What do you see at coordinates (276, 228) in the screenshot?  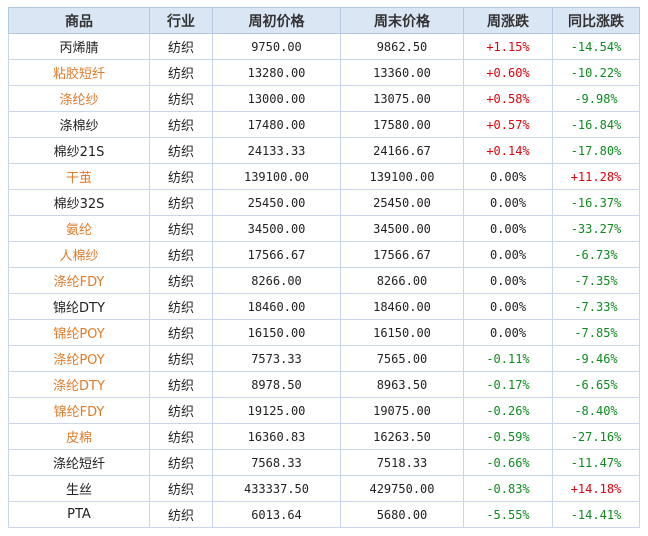 I see `open-price-cell: 34500.00` at bounding box center [276, 228].